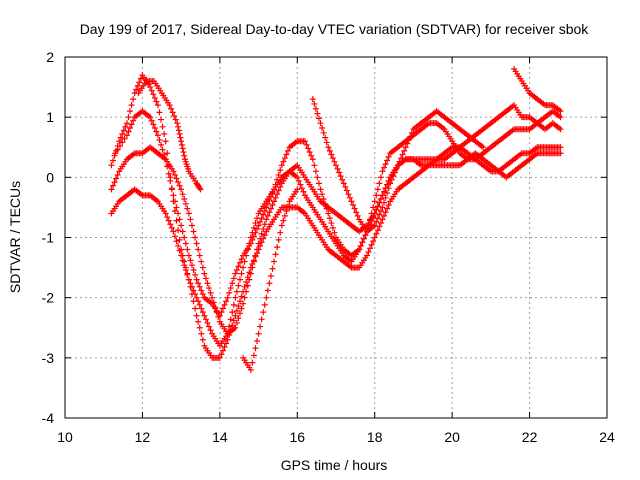 The image size is (640, 480). What do you see at coordinates (50, 177) in the screenshot?
I see `y-tick-label: 0` at bounding box center [50, 177].